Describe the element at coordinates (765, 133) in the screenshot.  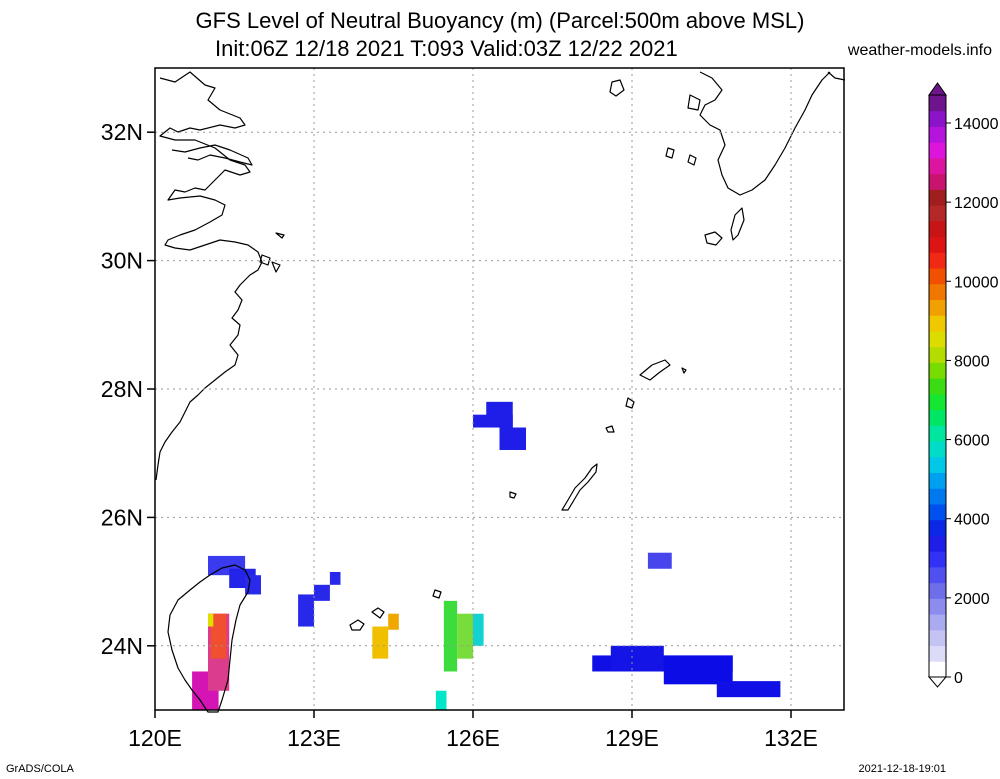
I see `kyushu-coastline` at that location.